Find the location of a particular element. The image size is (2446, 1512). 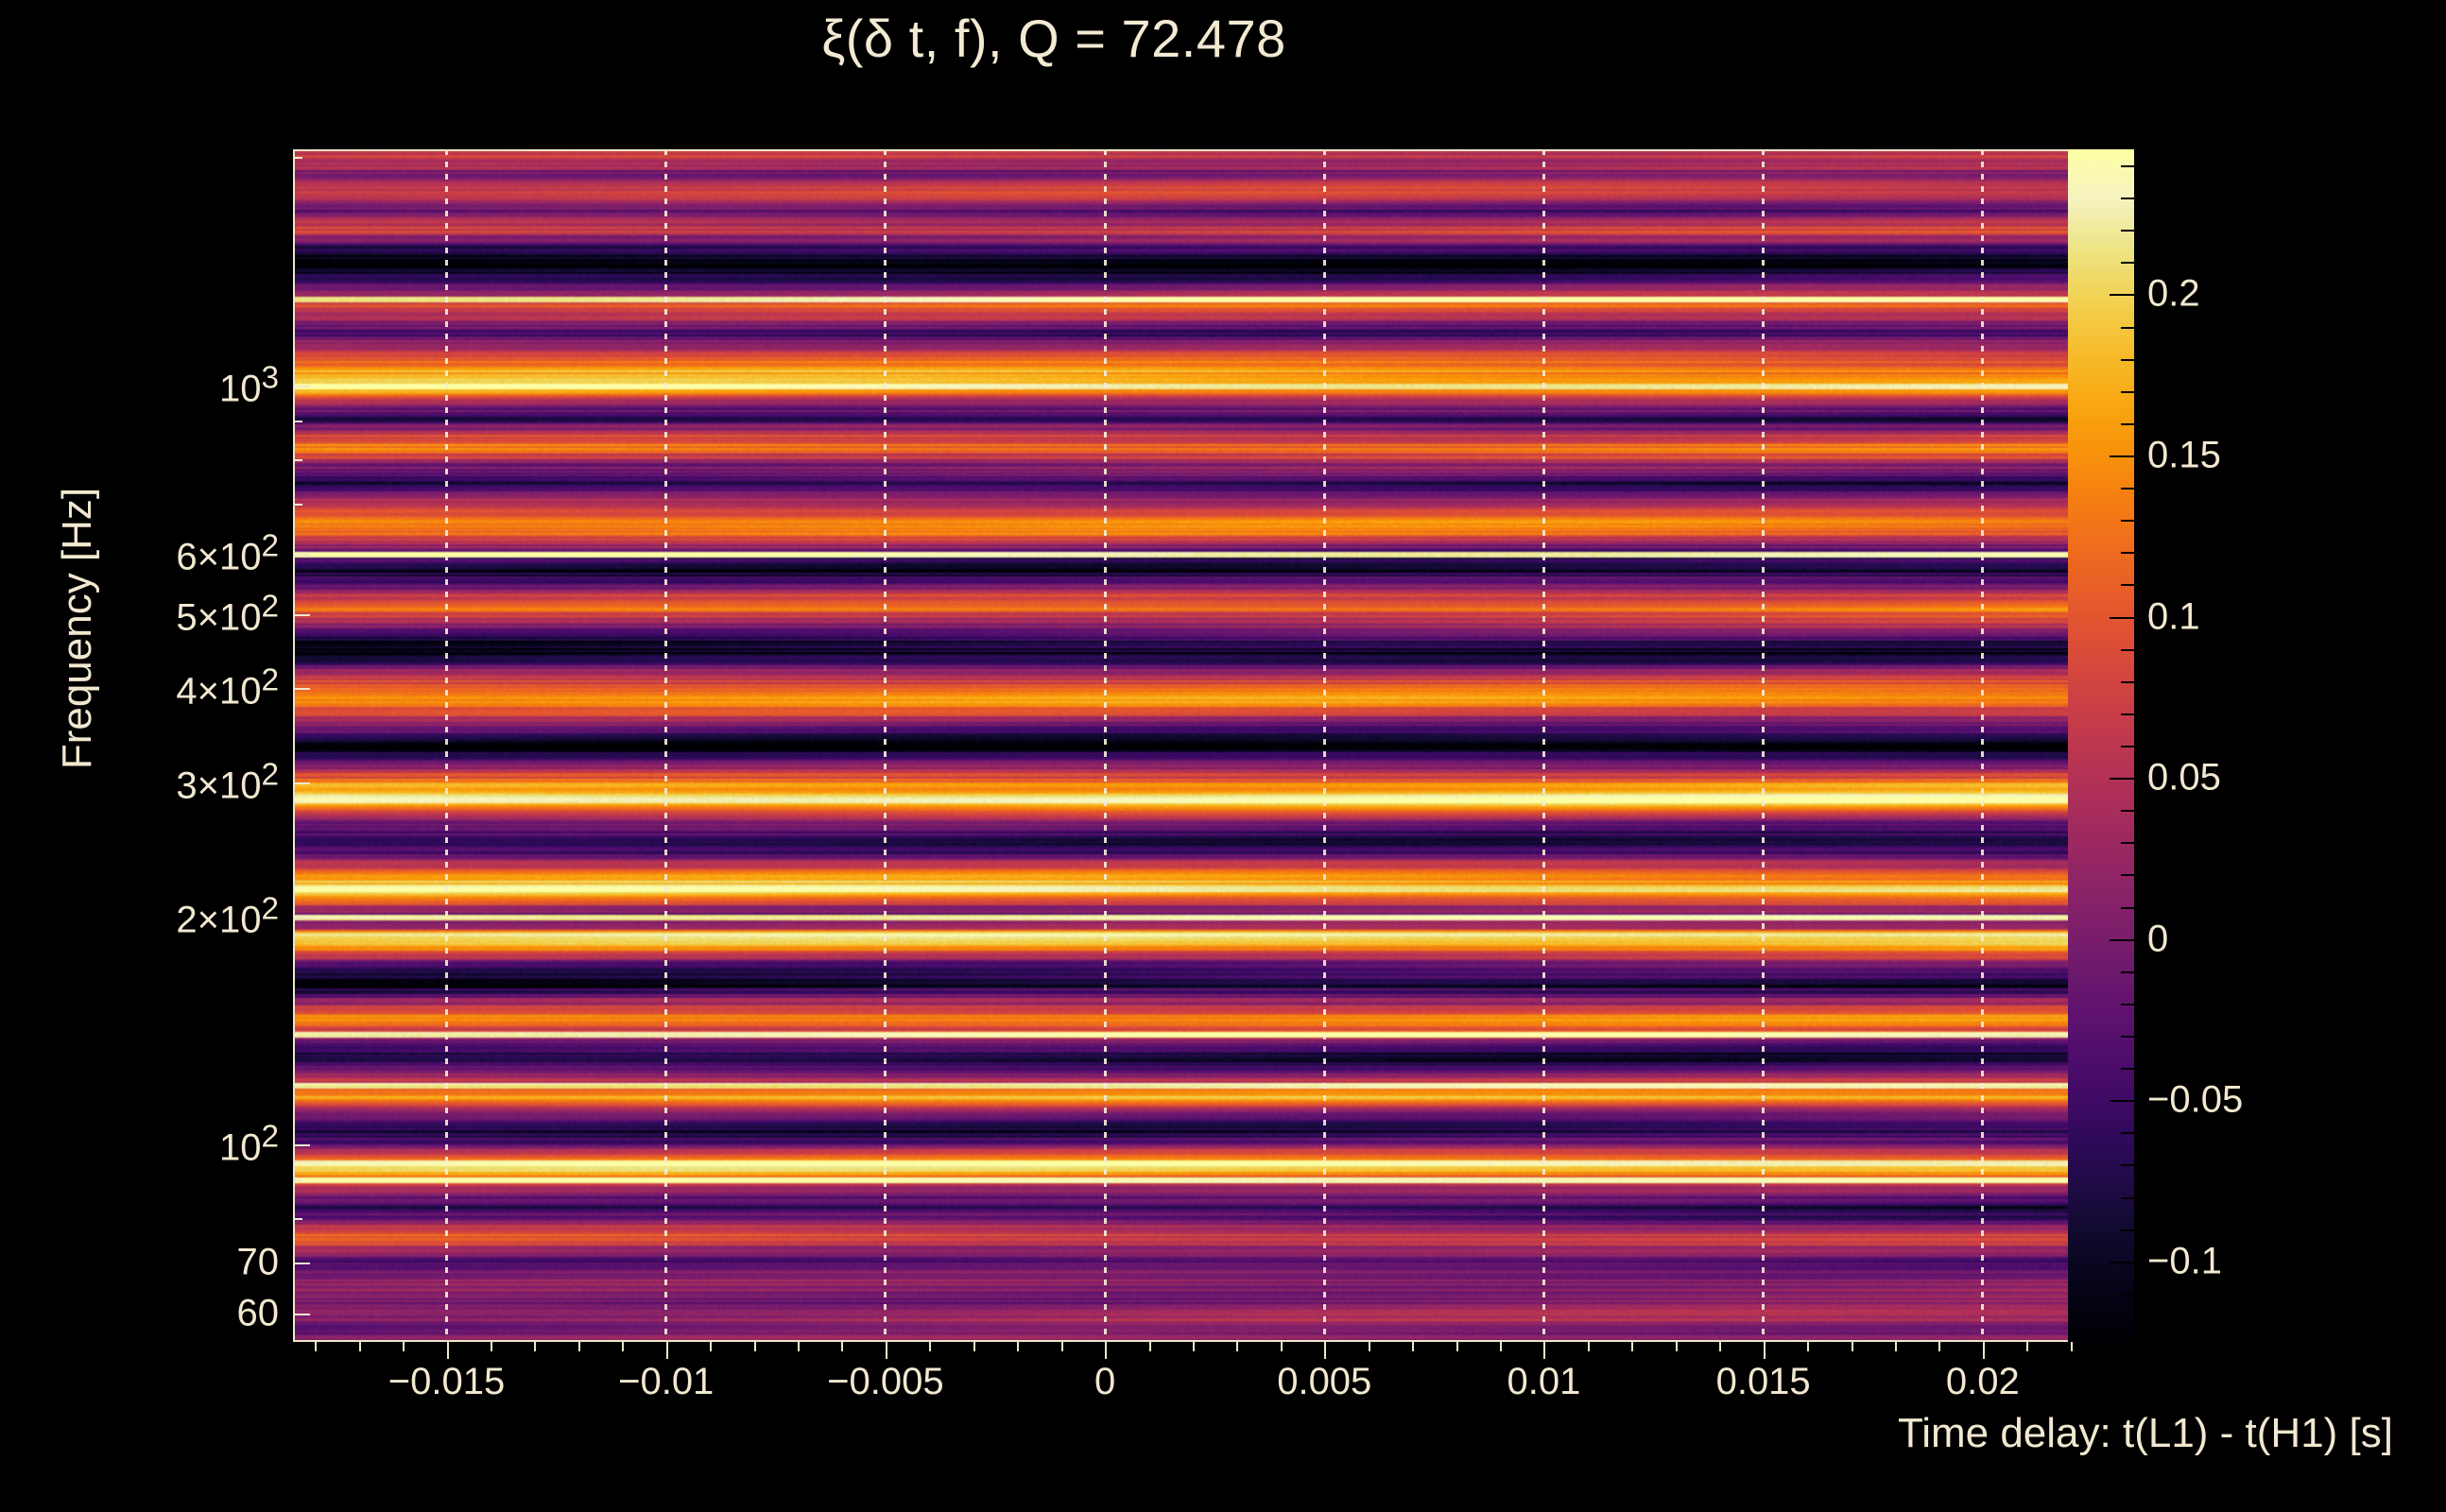

x-axis-title: Time delay: t(L1) - t(H1) [s] is located at coordinates (2145, 1433).